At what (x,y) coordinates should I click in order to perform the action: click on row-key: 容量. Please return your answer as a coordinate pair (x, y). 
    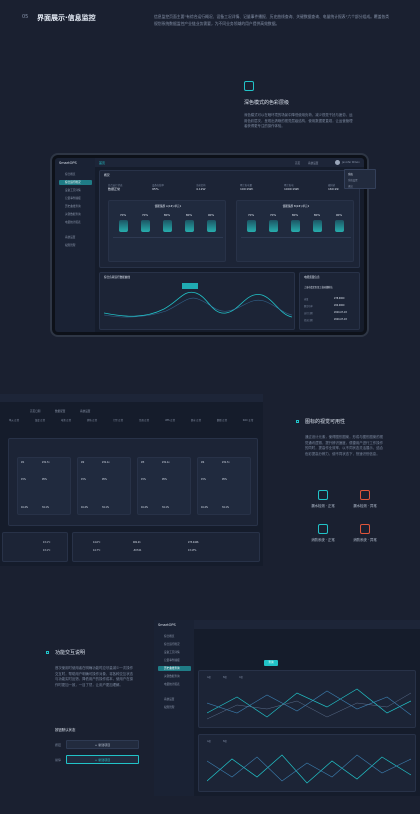
    Looking at the image, I should click on (306, 299).